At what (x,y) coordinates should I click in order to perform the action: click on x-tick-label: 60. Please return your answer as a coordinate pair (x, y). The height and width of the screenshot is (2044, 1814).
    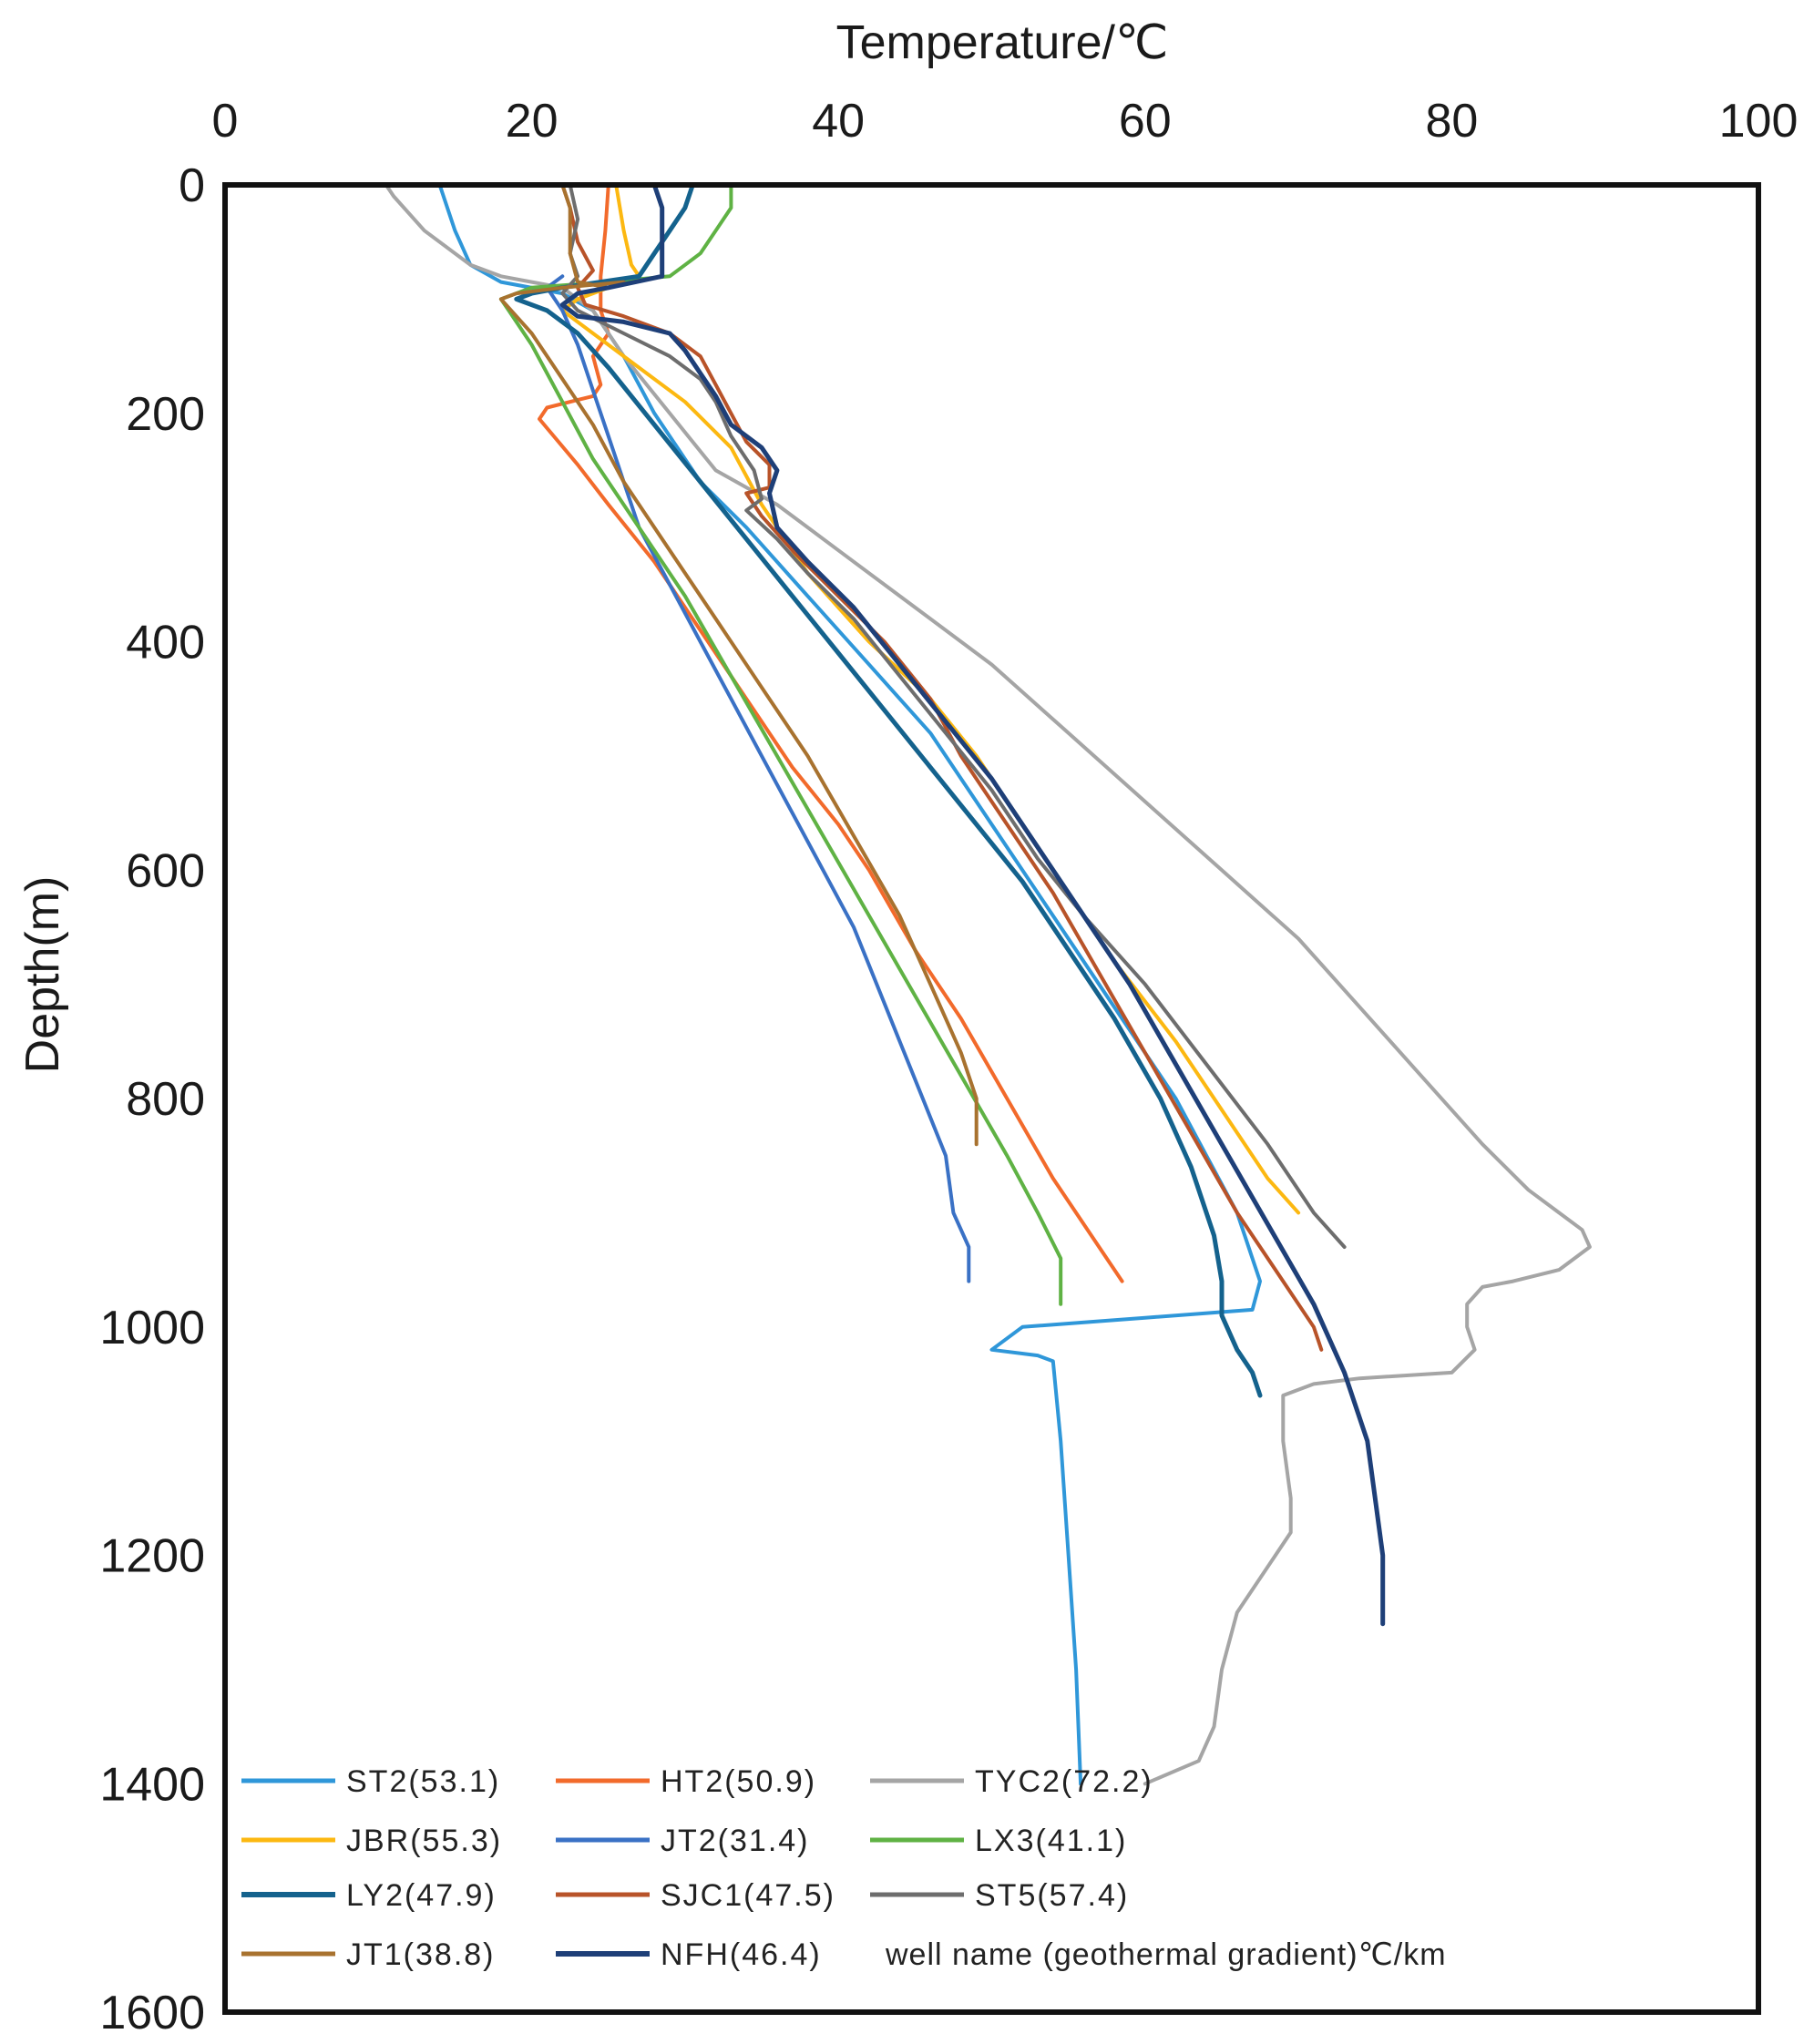
    Looking at the image, I should click on (1145, 121).